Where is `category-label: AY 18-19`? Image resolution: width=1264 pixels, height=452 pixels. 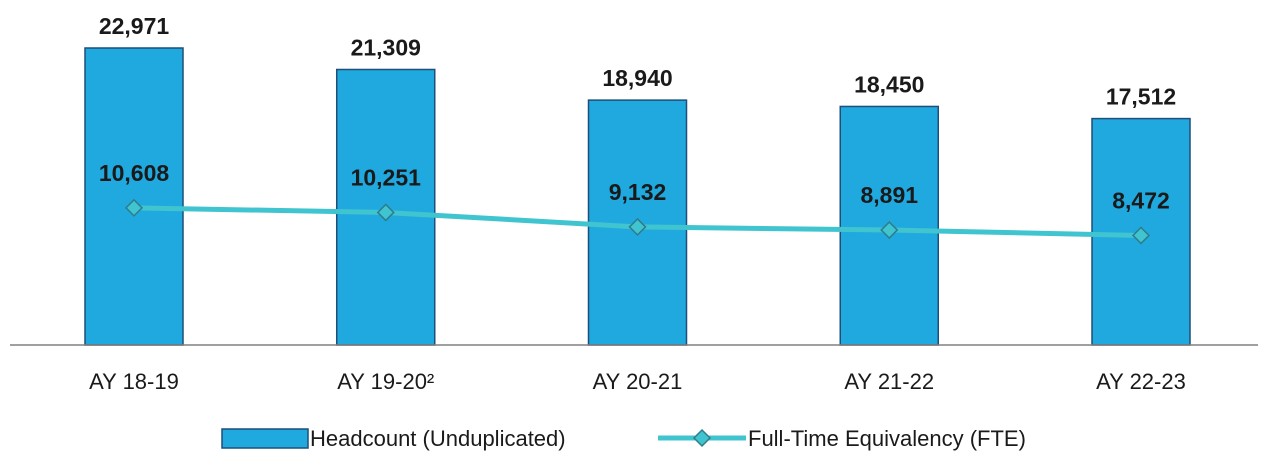 category-label: AY 18-19 is located at coordinates (134, 381).